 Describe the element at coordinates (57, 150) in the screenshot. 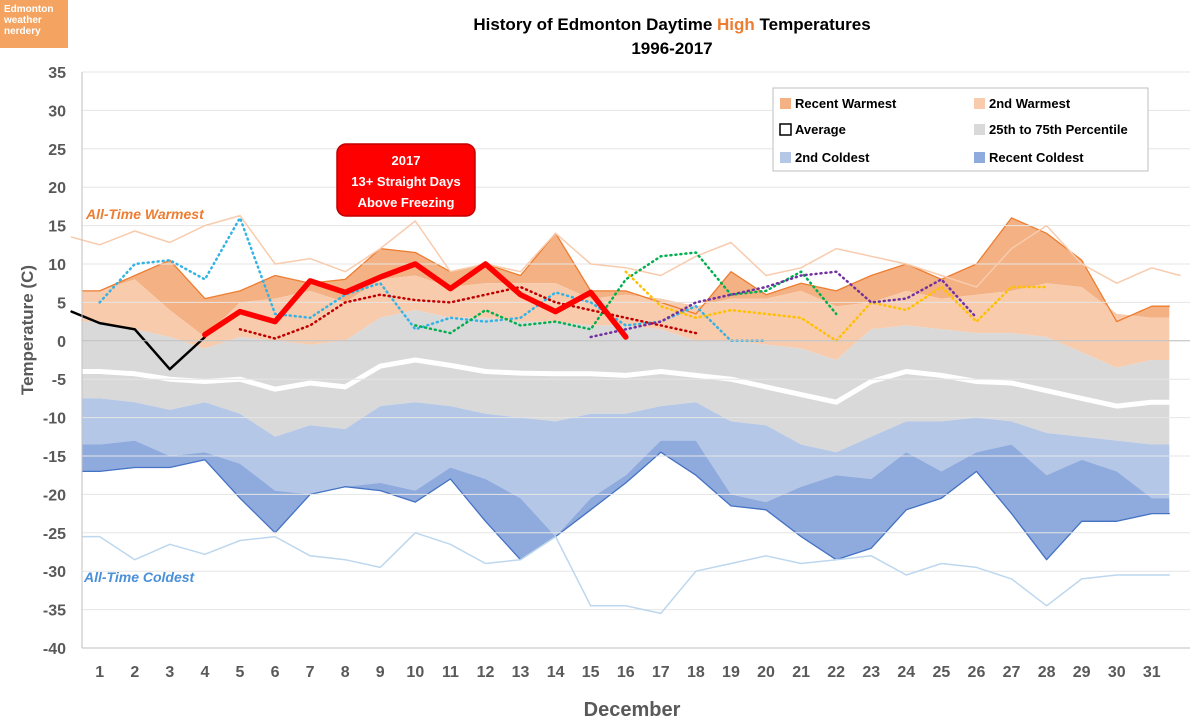

I see `y-tick-label-25: 25` at that location.